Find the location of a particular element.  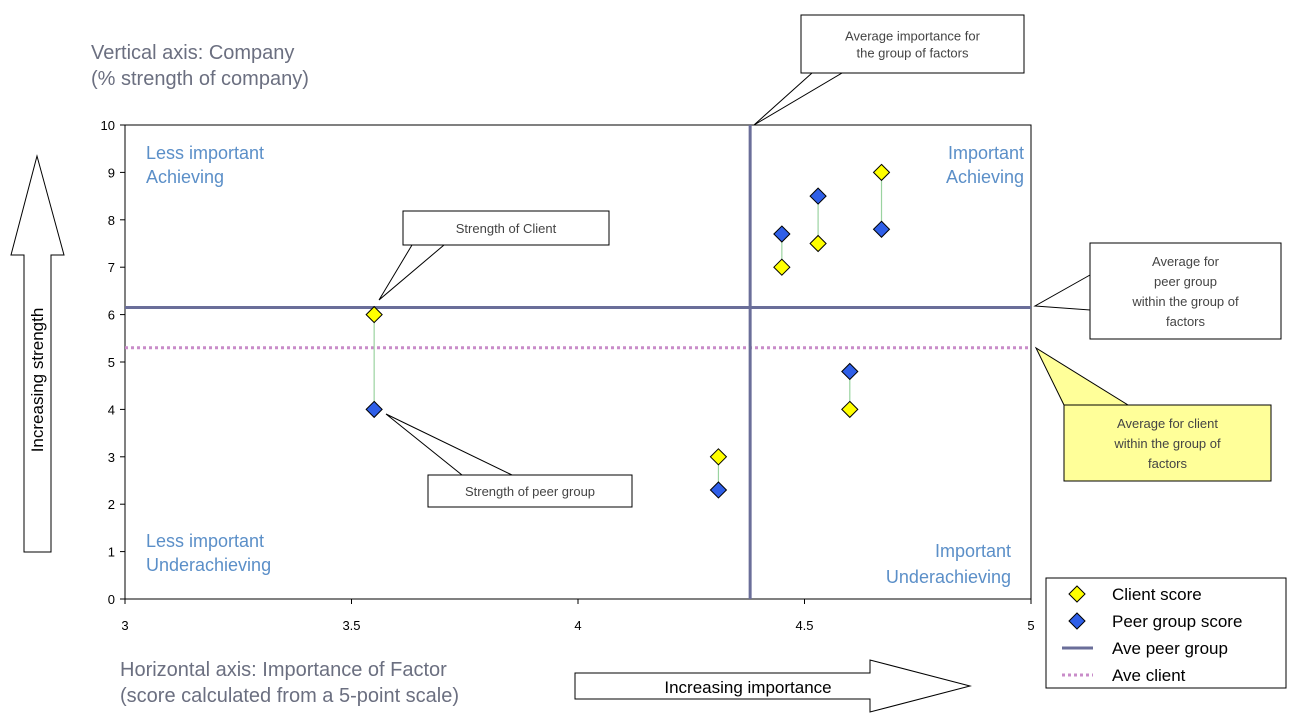

y-tick-label: 0 is located at coordinates (111, 599).